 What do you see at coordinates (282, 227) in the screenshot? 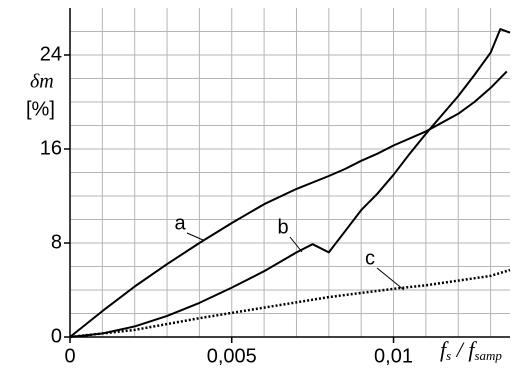
I see `series-label: b` at bounding box center [282, 227].